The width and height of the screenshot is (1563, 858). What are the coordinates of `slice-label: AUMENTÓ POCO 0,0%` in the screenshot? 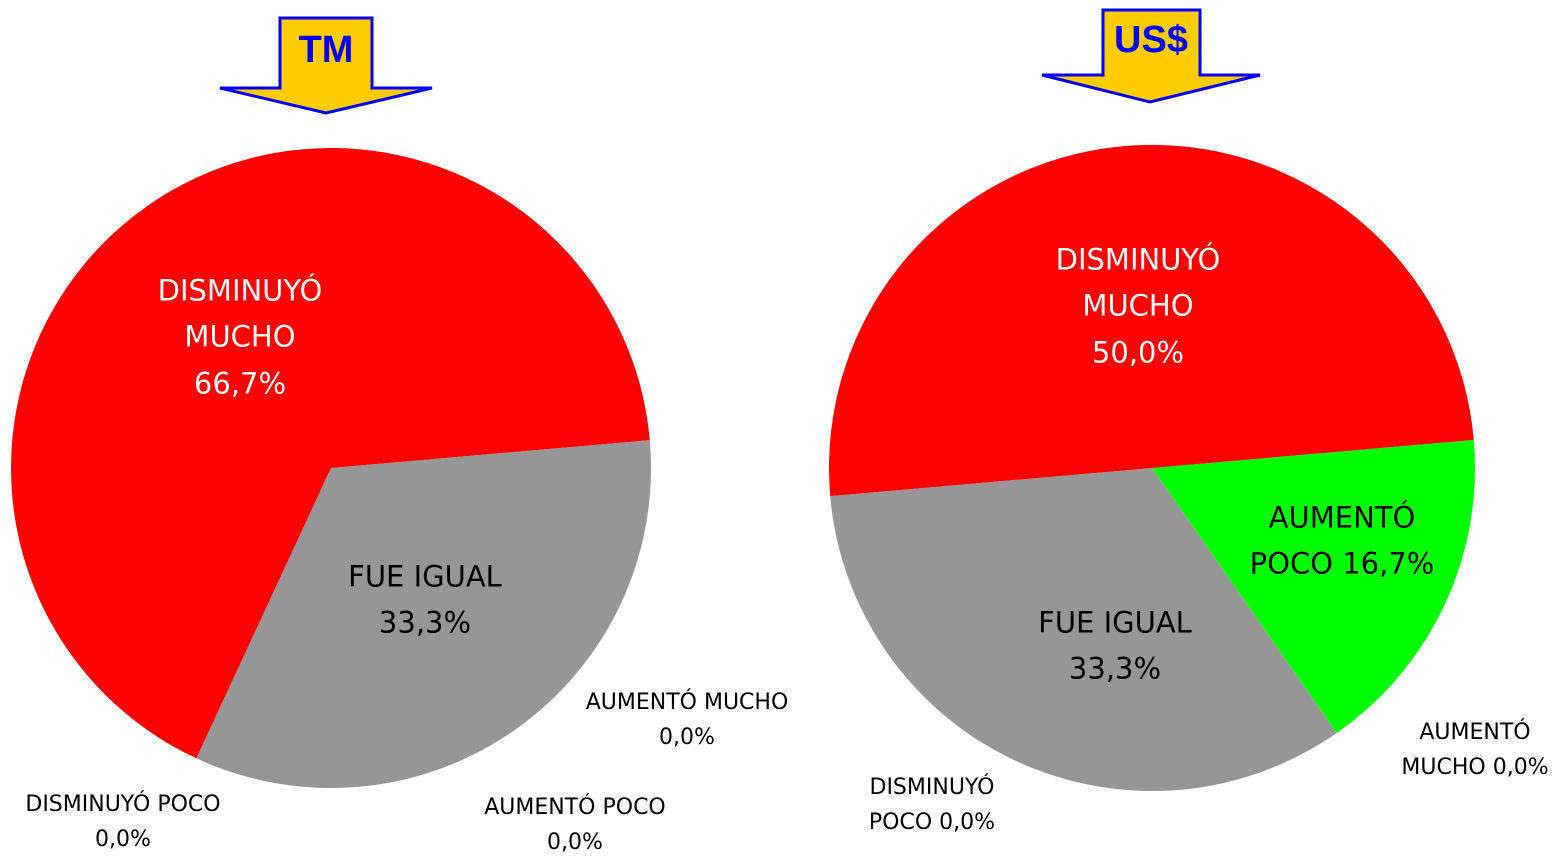 It's located at (575, 824).